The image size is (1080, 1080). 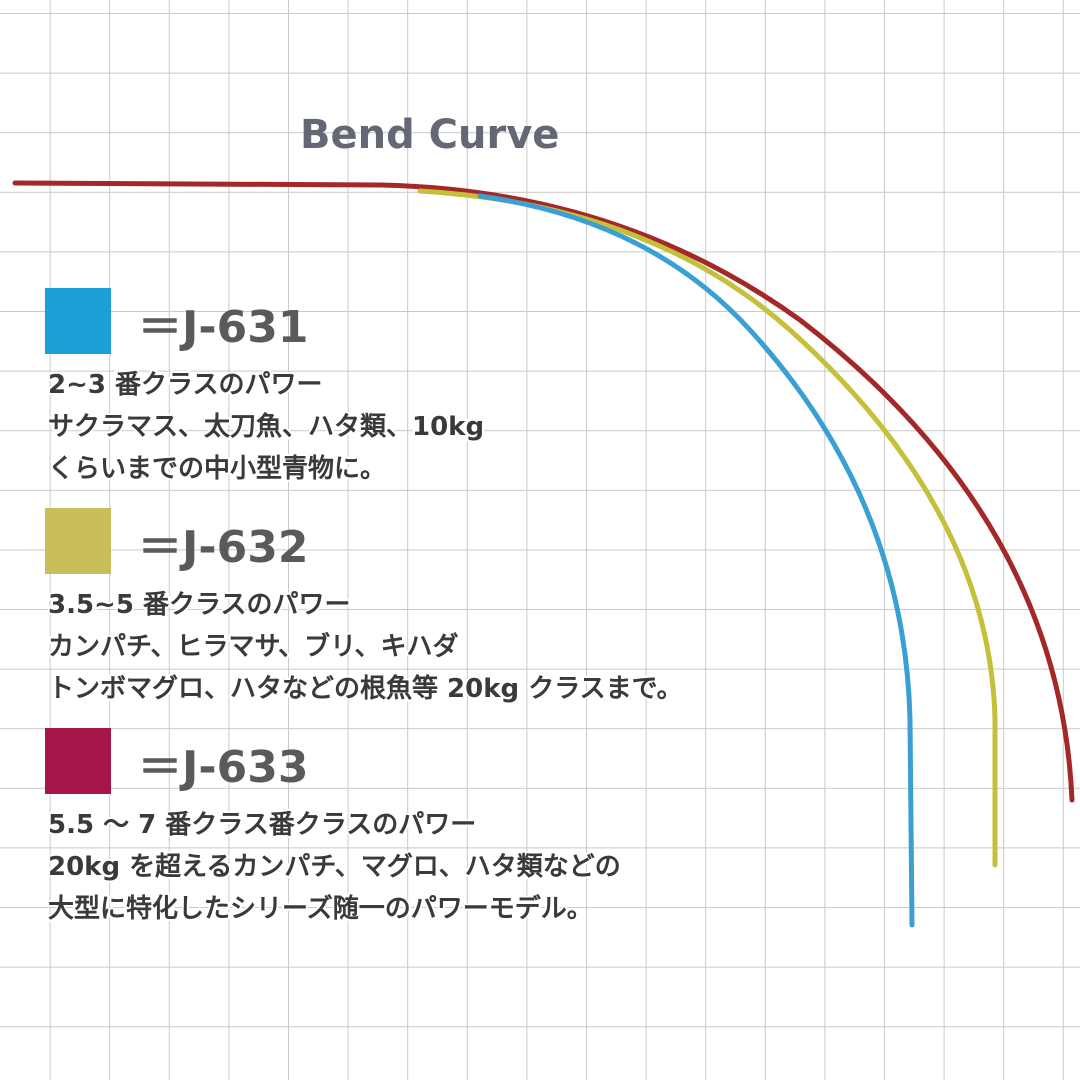 What do you see at coordinates (429, 135) in the screenshot?
I see `title: Bend Curve` at bounding box center [429, 135].